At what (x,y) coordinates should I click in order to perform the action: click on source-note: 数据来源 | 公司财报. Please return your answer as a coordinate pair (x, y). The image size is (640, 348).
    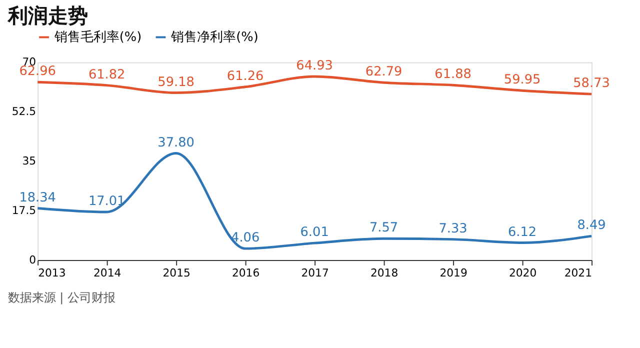
    Looking at the image, I should click on (62, 297).